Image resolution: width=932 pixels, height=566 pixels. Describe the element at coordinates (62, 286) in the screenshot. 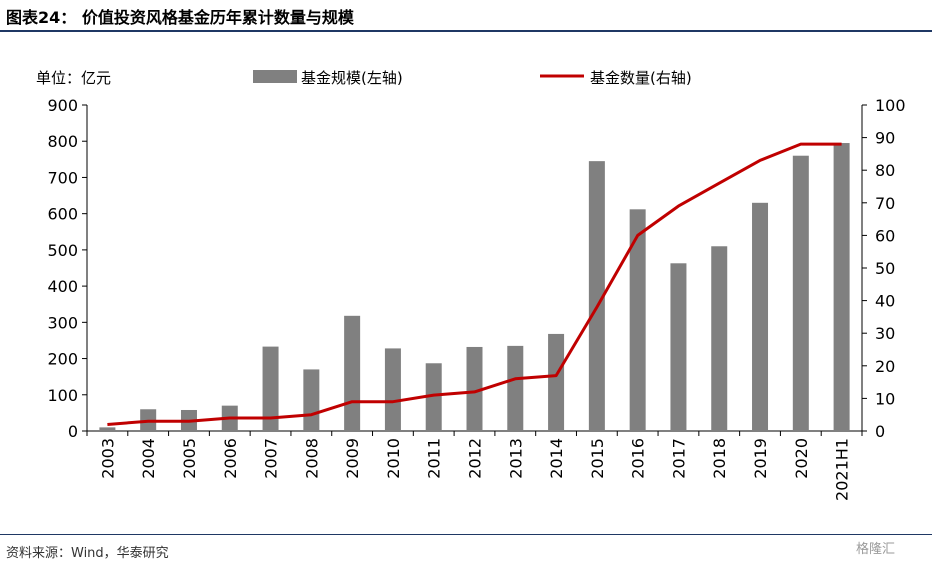

I see `left-tick-label: 400` at that location.